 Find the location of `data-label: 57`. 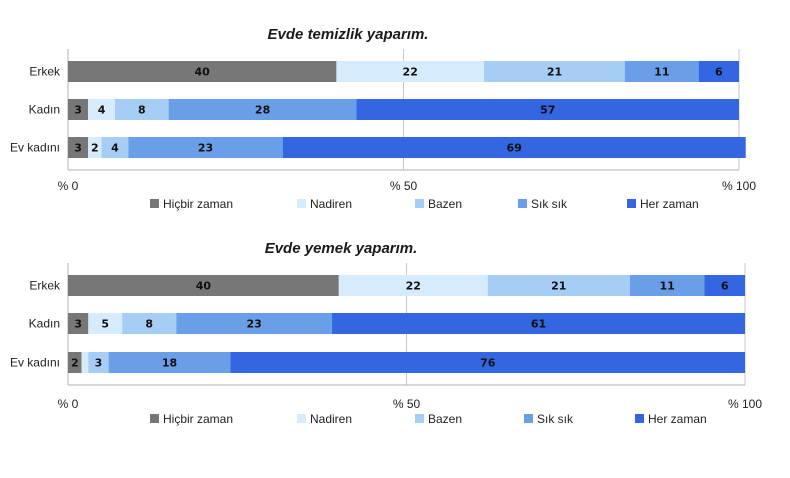

data-label: 57 is located at coordinates (547, 110).